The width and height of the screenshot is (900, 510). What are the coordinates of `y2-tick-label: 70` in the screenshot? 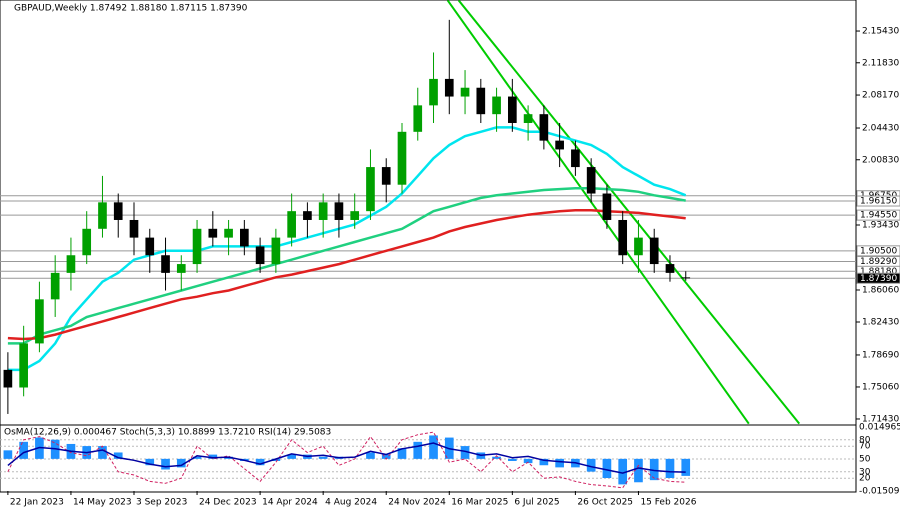 It's located at (865, 447).